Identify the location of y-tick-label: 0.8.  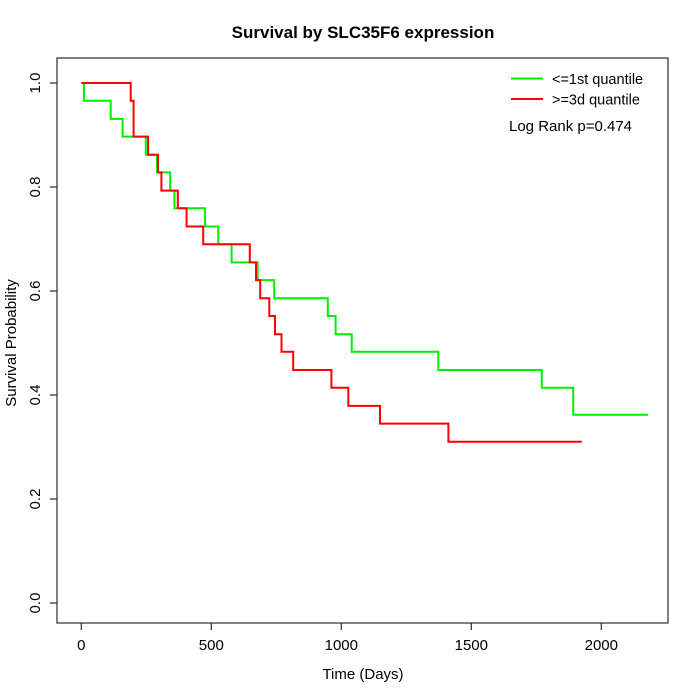
(35, 187).